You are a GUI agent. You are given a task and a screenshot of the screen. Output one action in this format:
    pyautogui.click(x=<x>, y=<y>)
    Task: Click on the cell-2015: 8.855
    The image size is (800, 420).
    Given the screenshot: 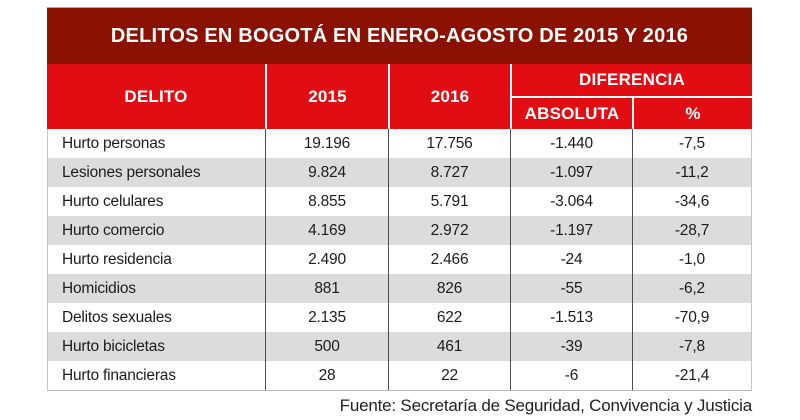 What is the action you would take?
    pyautogui.click(x=326, y=201)
    